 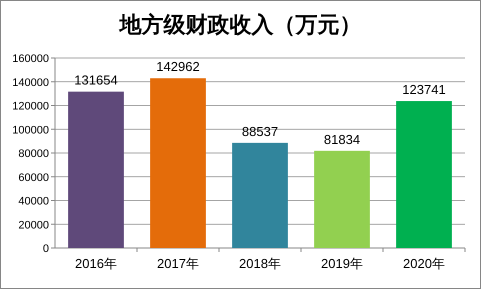 What do you see at coordinates (33, 225) in the screenshot?
I see `y-tick-label: 20000` at bounding box center [33, 225].